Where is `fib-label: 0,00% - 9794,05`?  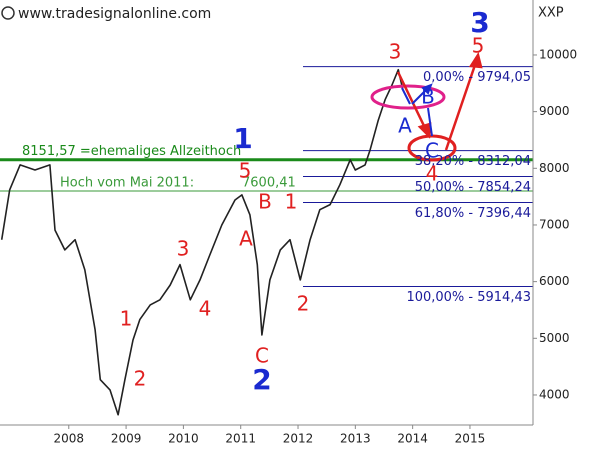 fib-label: 0,00% - 9794,05 is located at coordinates (477, 77).